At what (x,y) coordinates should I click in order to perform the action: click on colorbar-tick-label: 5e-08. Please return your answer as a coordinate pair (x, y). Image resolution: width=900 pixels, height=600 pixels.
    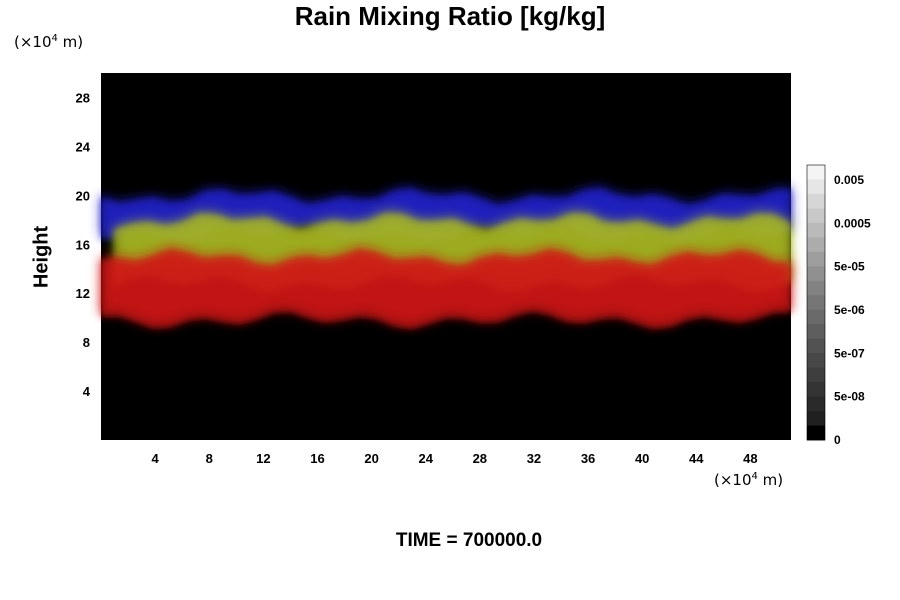
    Looking at the image, I should click on (849, 397).